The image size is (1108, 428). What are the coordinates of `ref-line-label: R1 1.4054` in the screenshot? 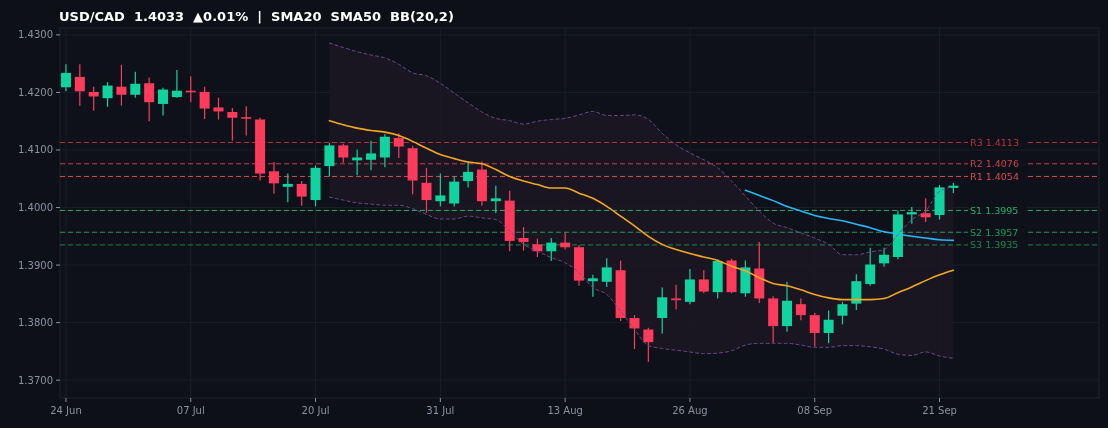 It's located at (994, 176).